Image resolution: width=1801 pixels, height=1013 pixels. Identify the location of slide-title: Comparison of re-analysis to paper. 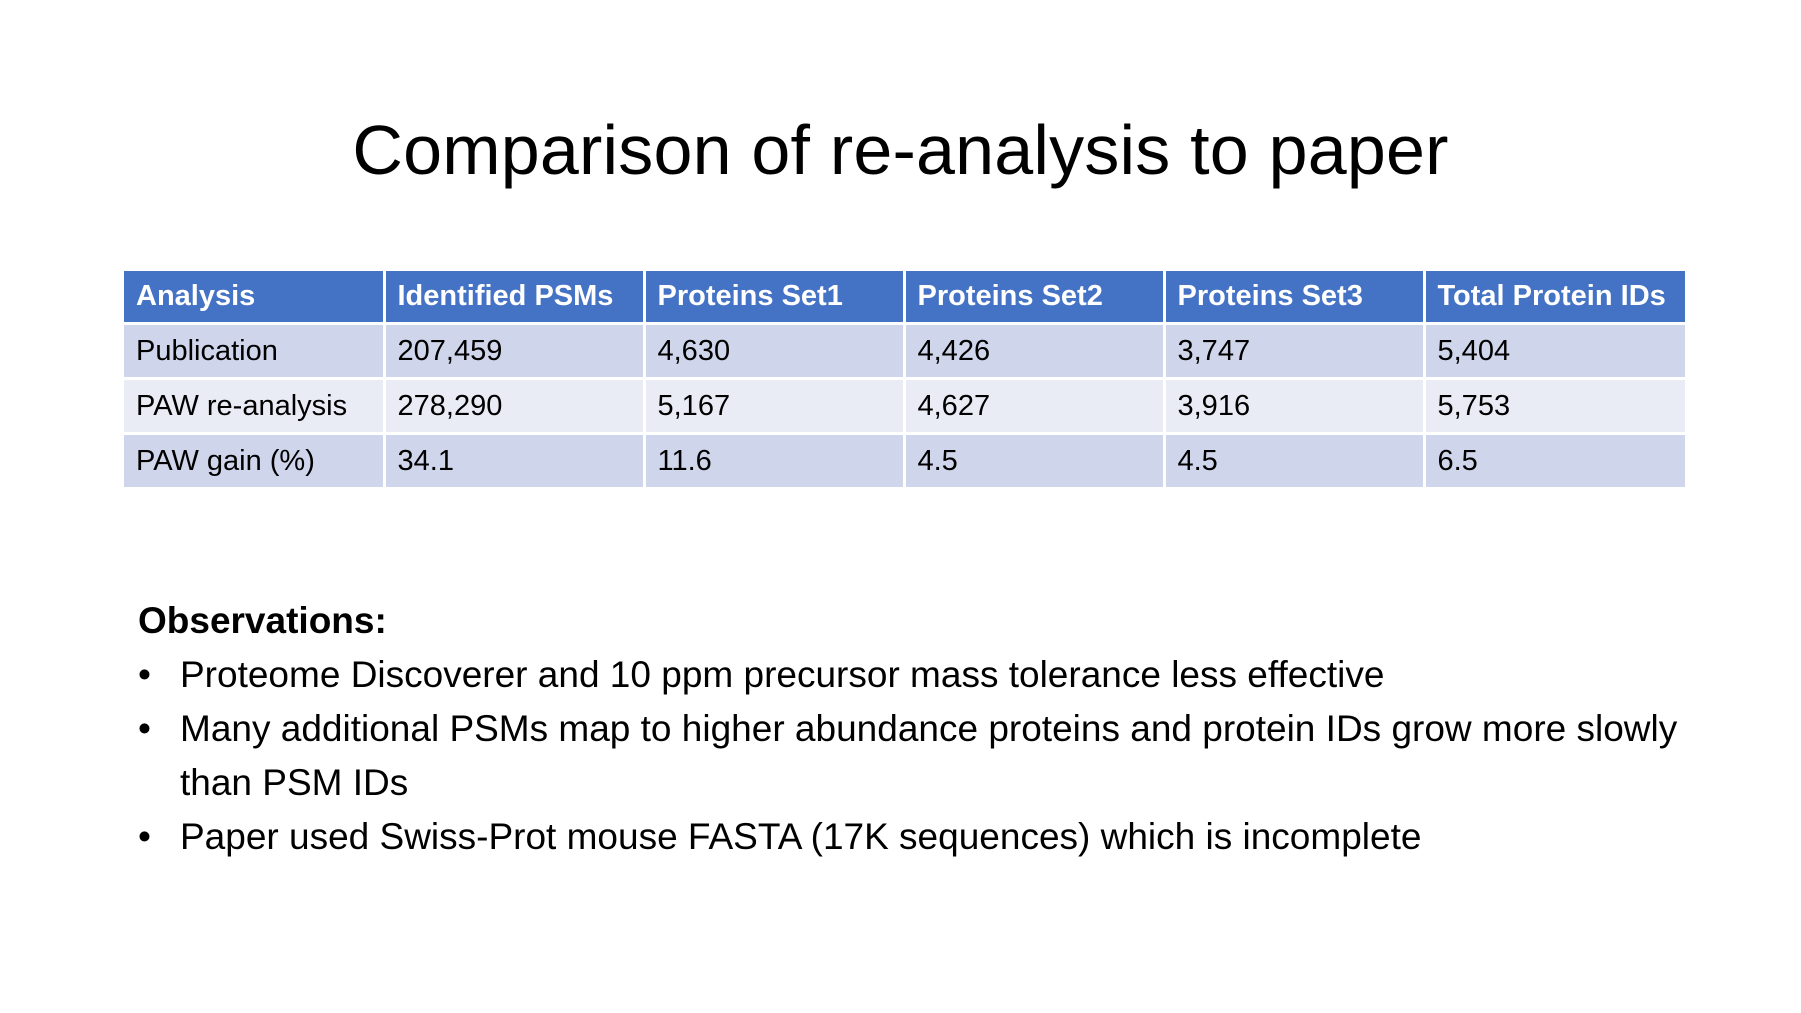
(900, 150).